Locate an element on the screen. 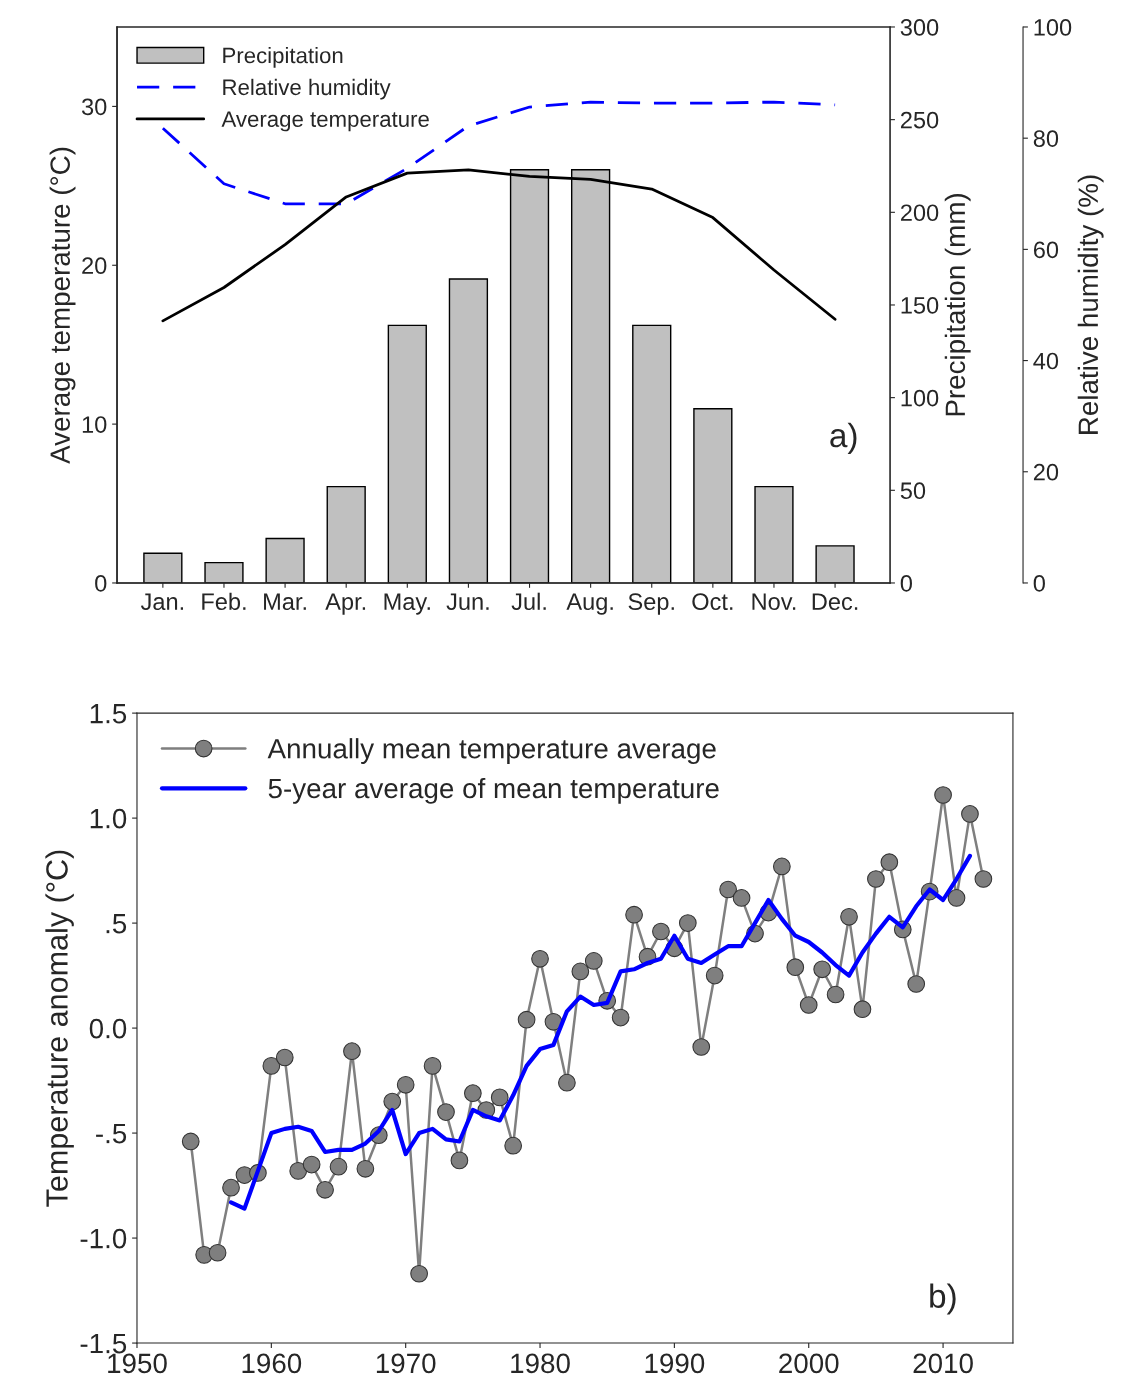 The width and height of the screenshot is (1121, 1398). x-tick-label: 1950 is located at coordinates (137, 1363).